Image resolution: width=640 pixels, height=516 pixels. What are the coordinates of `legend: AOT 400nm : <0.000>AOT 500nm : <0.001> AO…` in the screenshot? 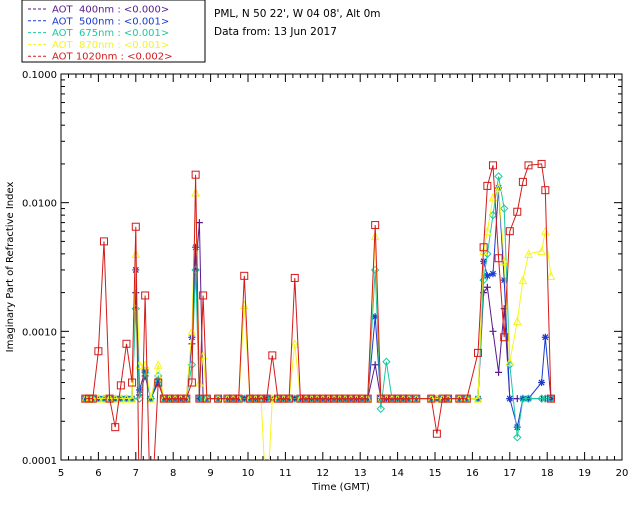 It's located at (113, 31).